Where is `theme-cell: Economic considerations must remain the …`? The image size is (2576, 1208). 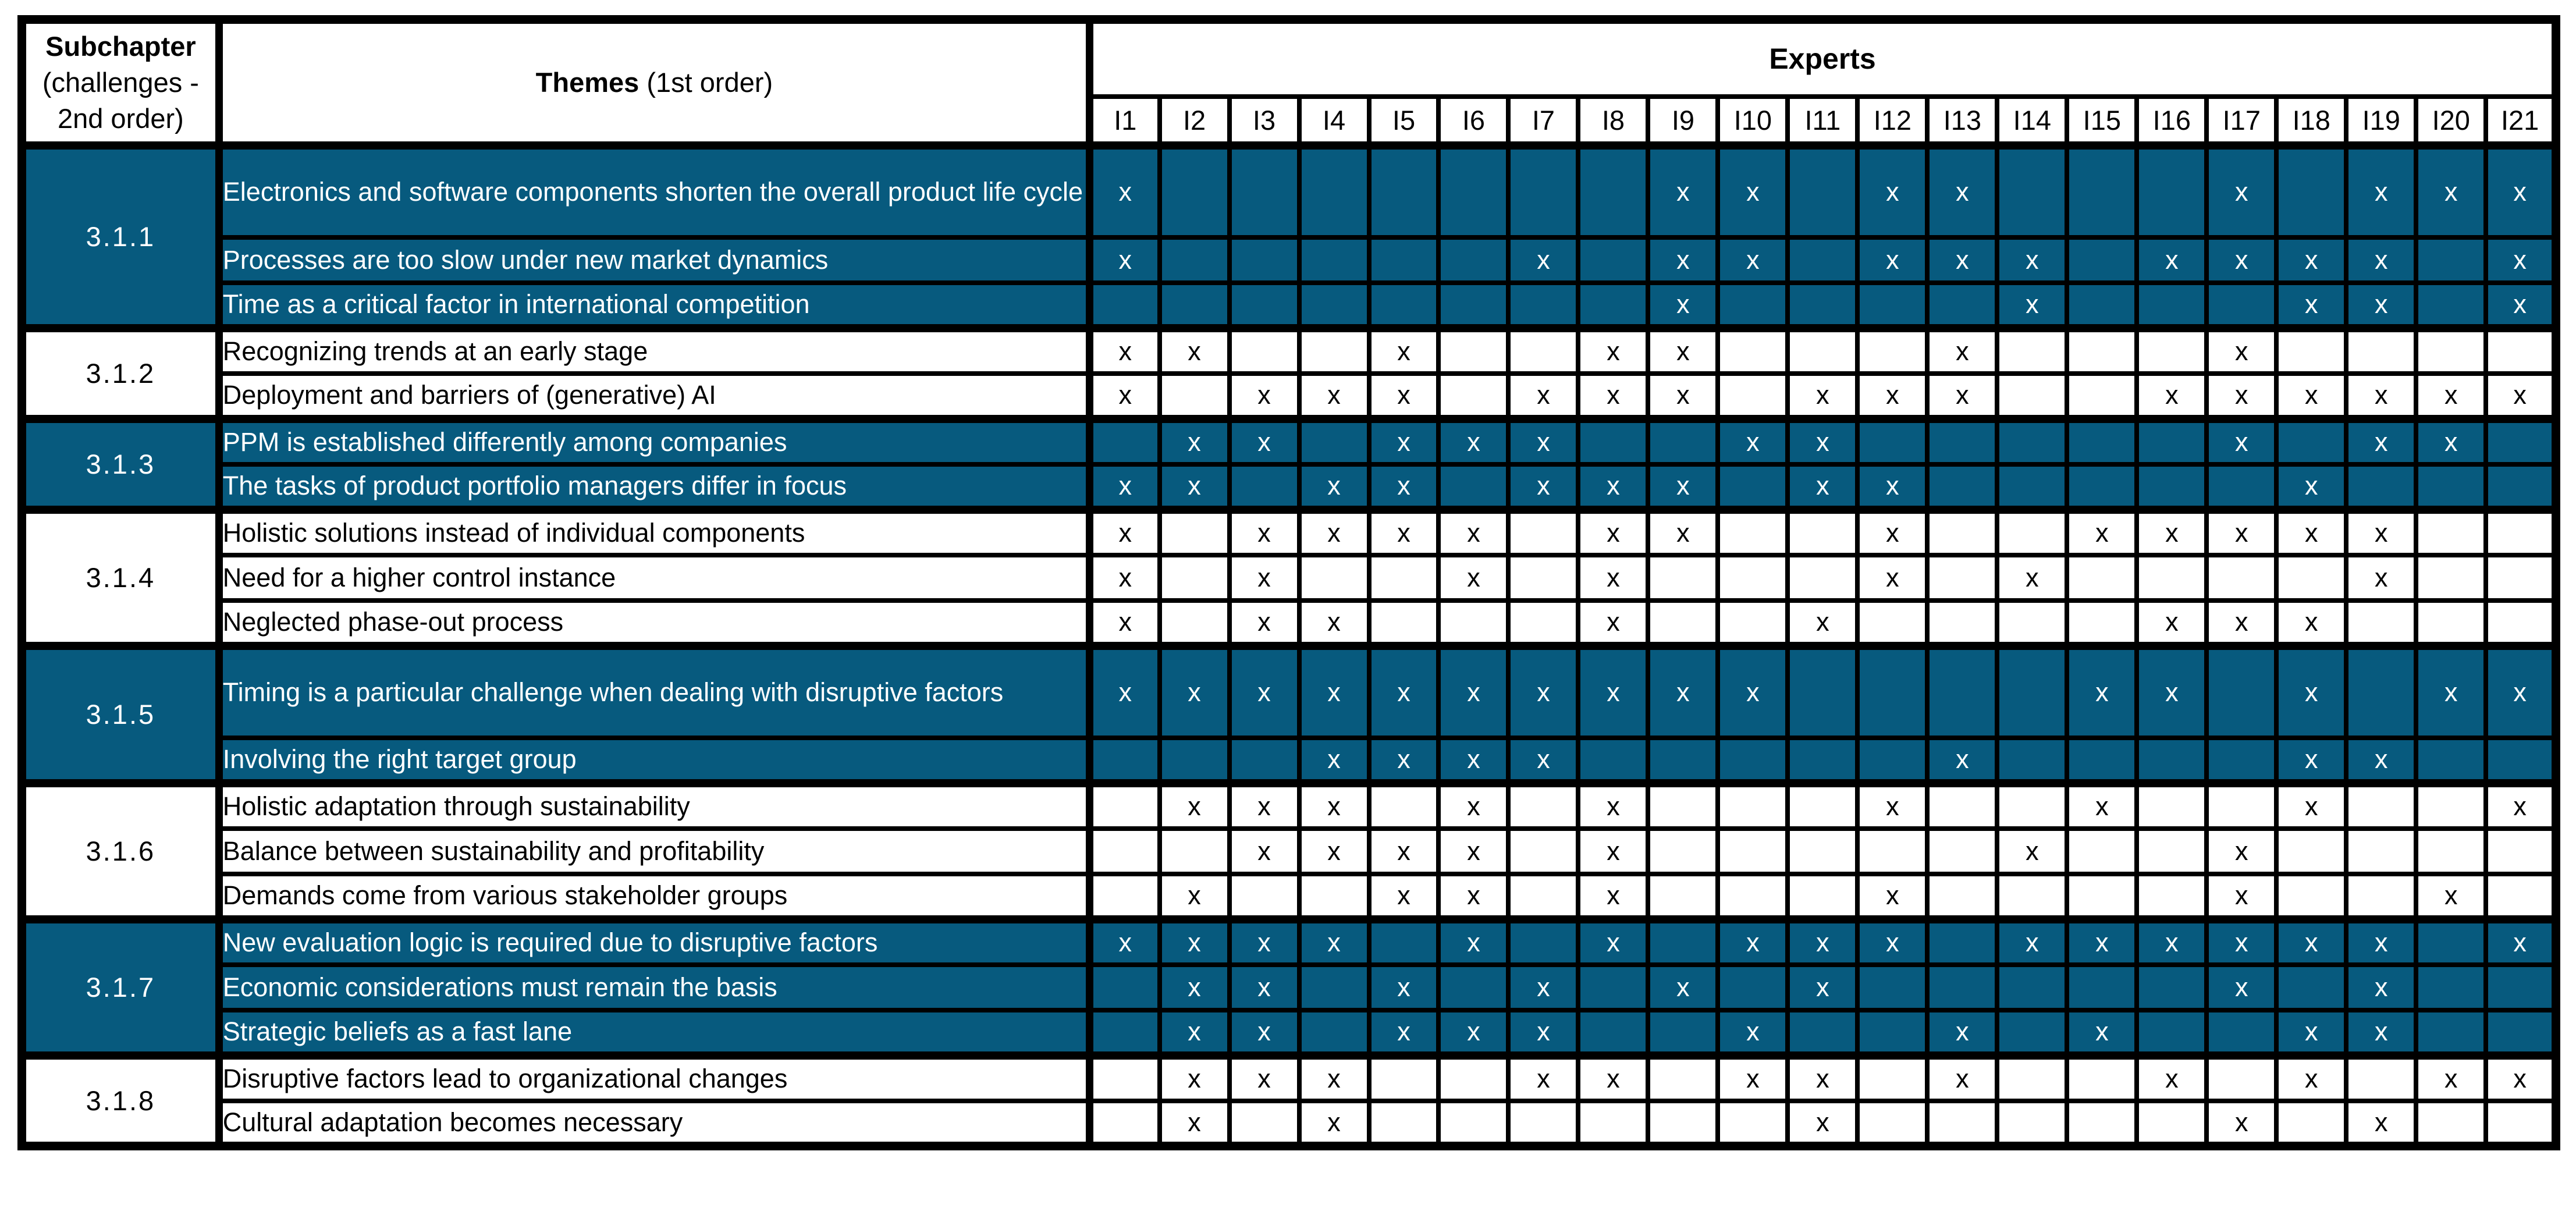
theme-cell: Economic considerations must remain the … is located at coordinates (655, 987).